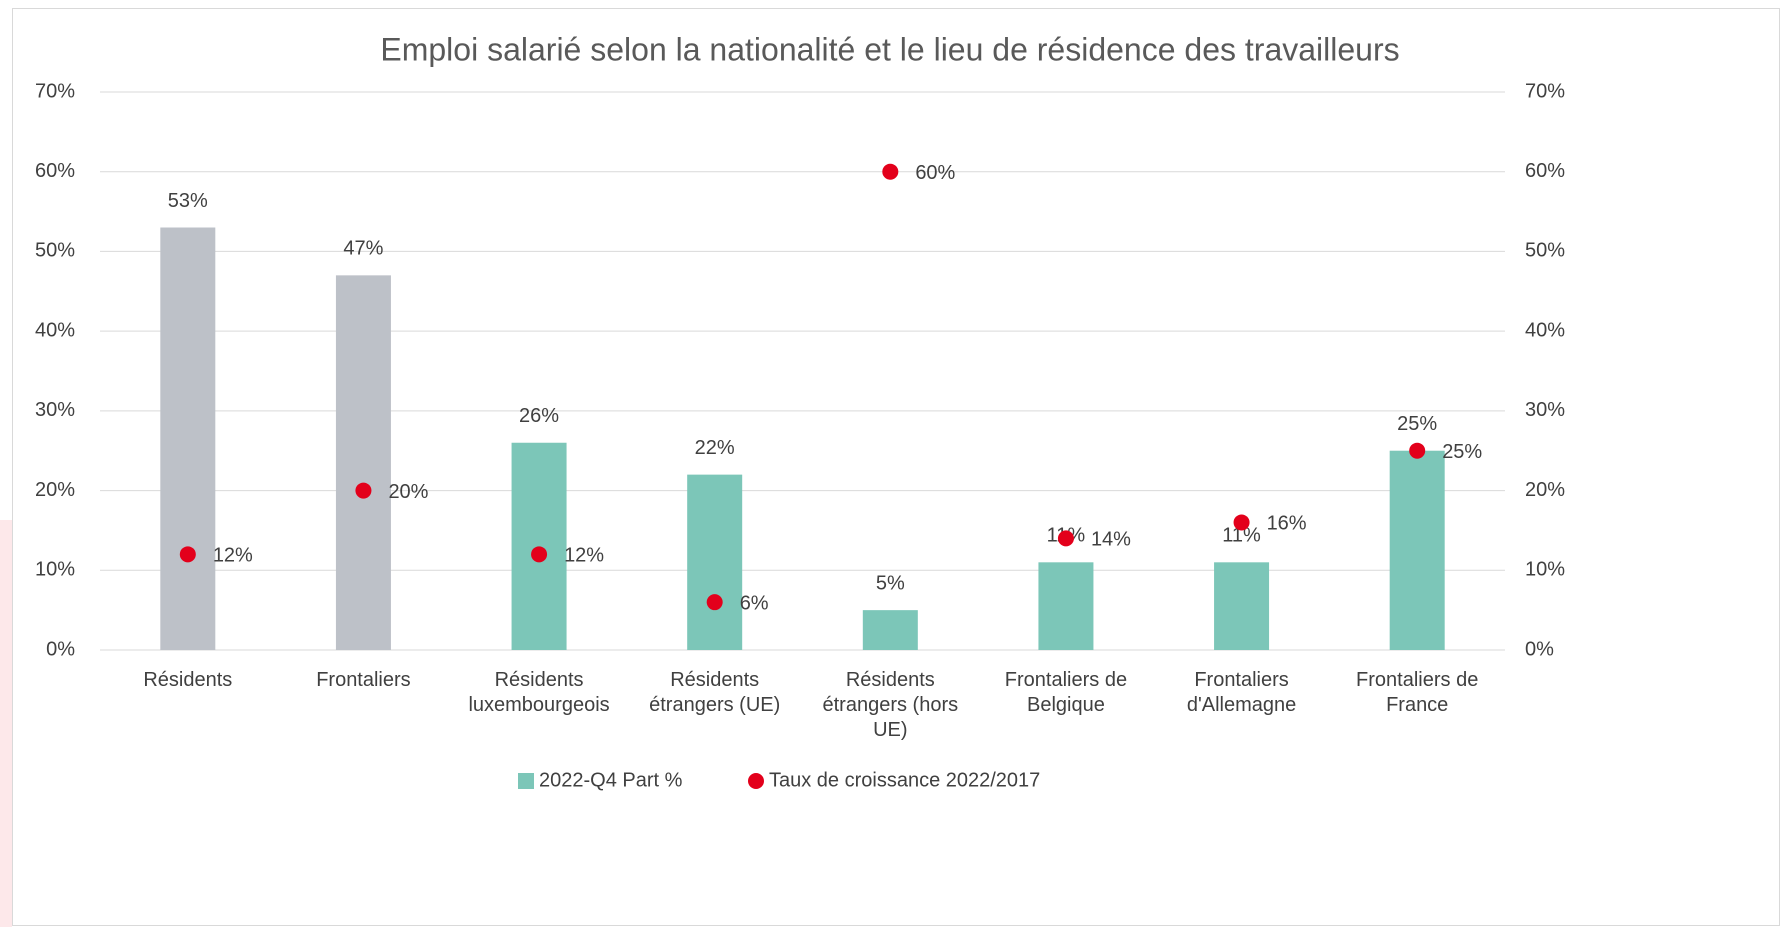 The height and width of the screenshot is (927, 1781). What do you see at coordinates (1545, 410) in the screenshot?
I see `y2-tick-label: 30%` at bounding box center [1545, 410].